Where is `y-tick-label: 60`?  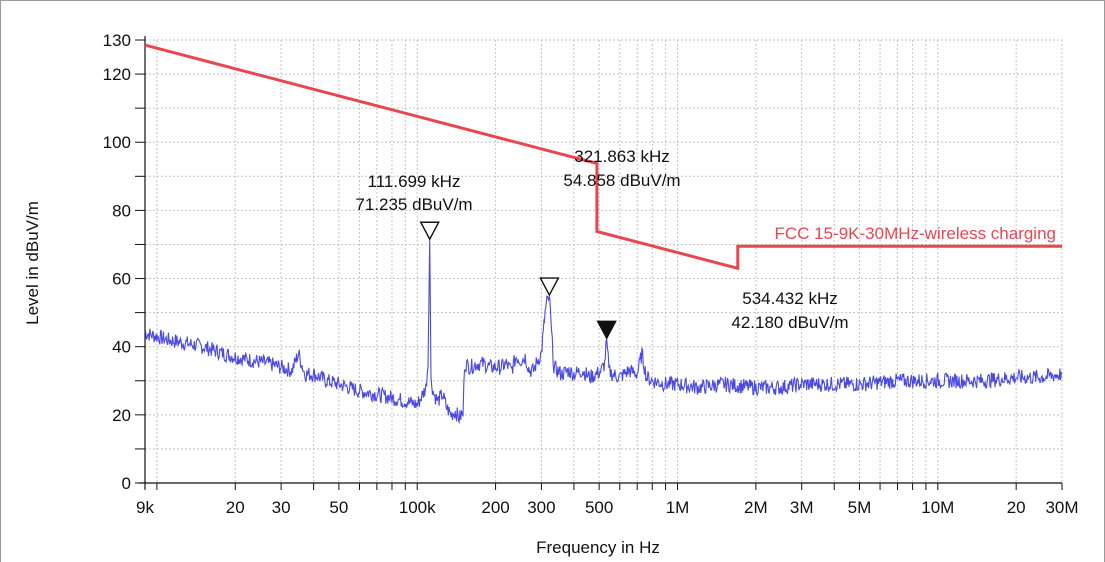
y-tick-label: 60 is located at coordinates (121, 279).